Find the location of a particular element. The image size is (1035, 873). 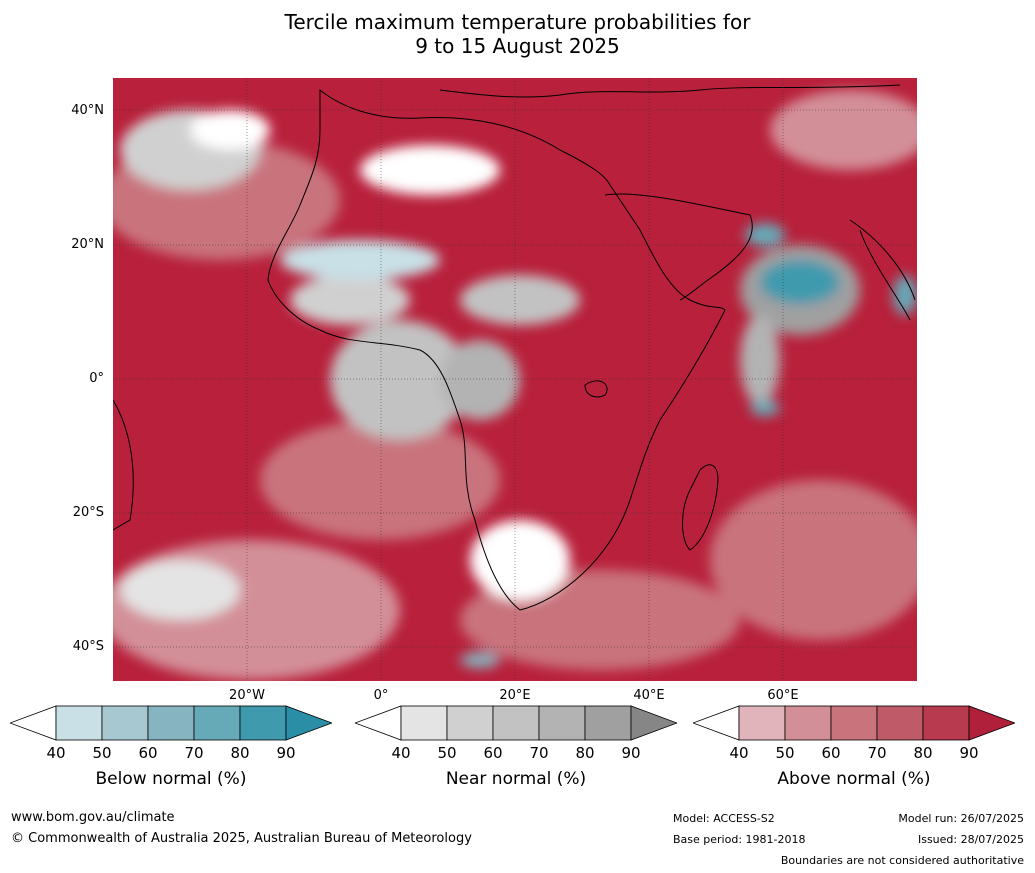

lat-label-20n: 20°N is located at coordinates (87, 244).